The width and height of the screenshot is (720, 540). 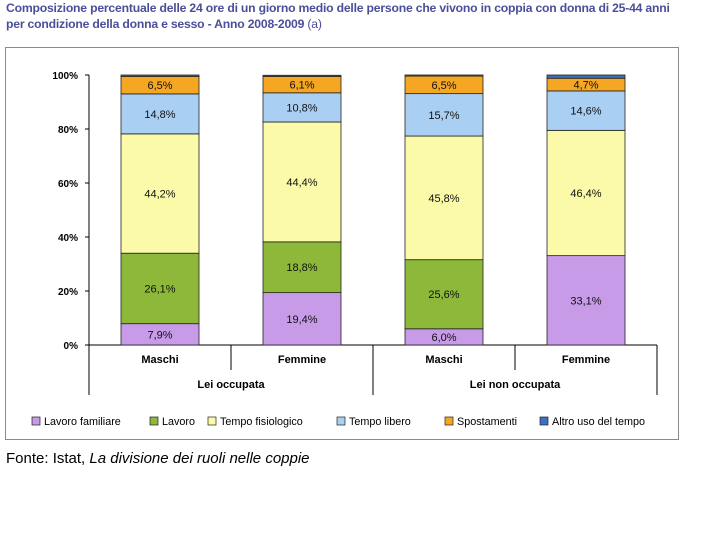 I want to click on data-label: 10,8%, so click(x=301, y=108).